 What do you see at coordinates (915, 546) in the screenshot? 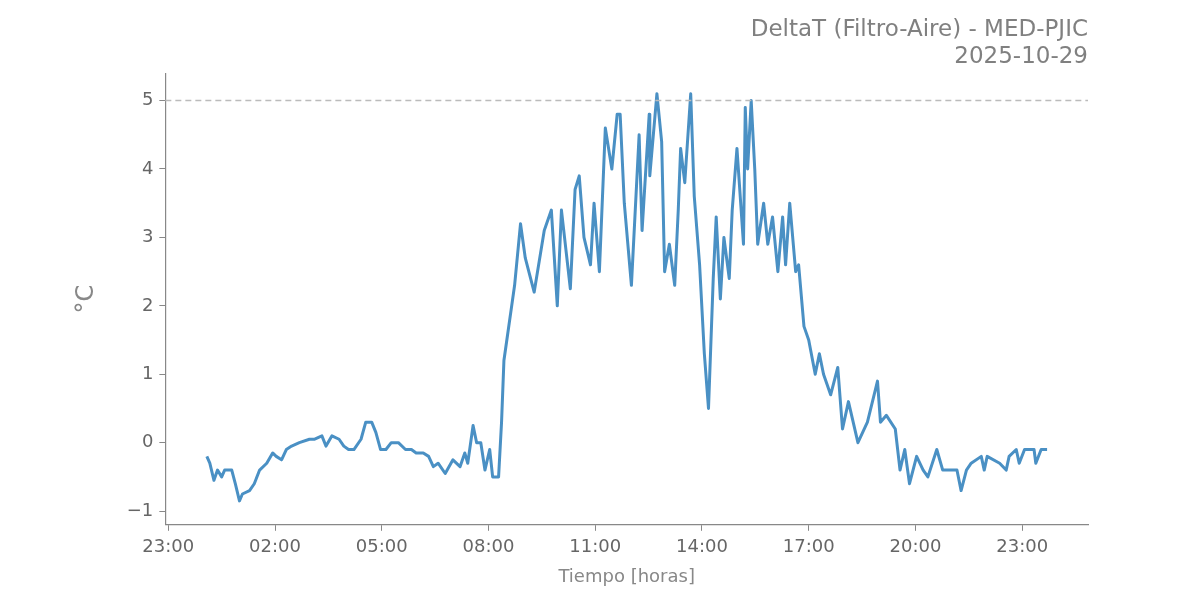
I see `x-tick-label: 20:00` at bounding box center [915, 546].